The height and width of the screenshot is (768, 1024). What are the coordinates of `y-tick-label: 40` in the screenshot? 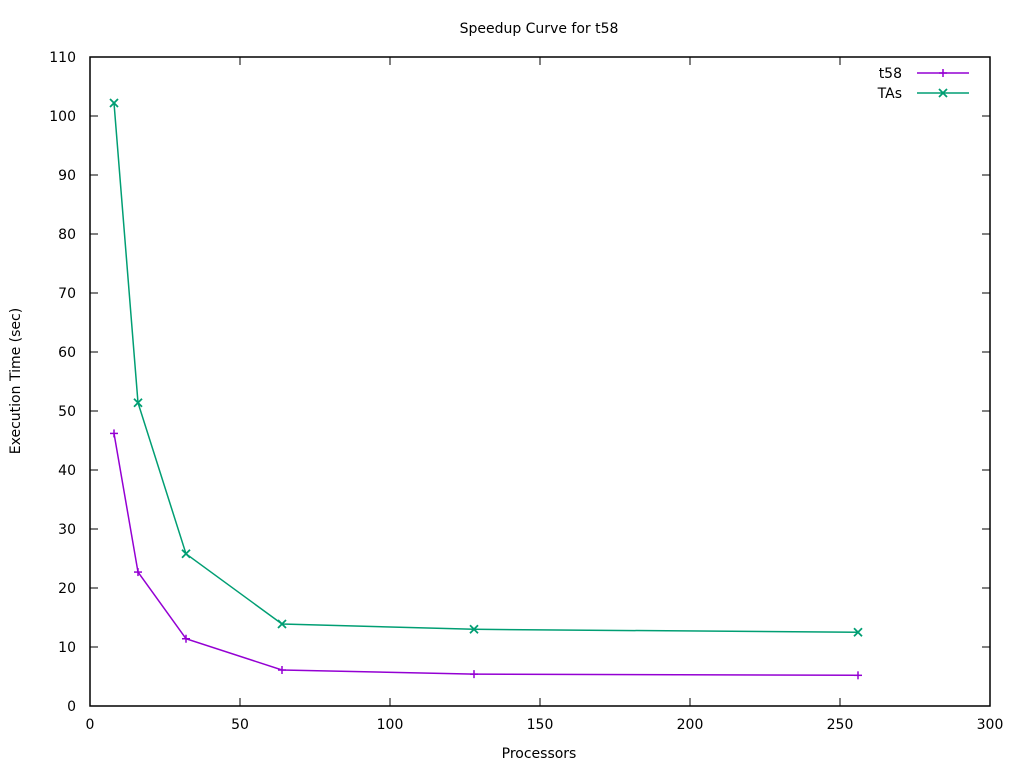 It's located at (67, 471).